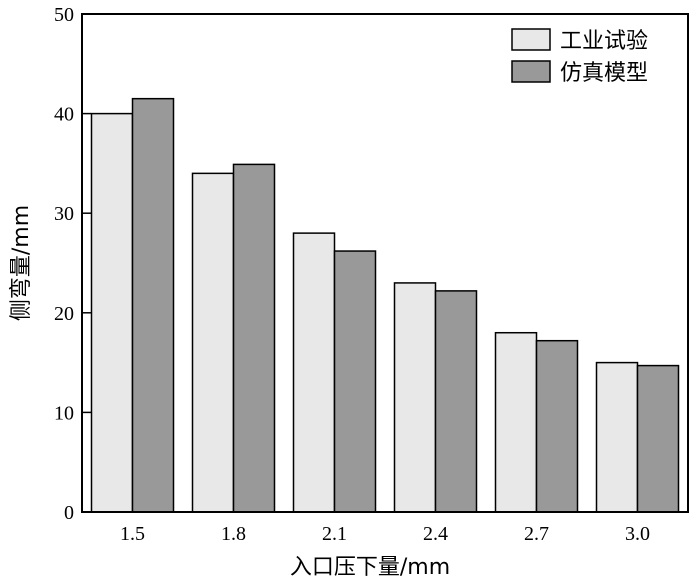  What do you see at coordinates (370, 567) in the screenshot?
I see `x-axis-label: 入口压下量/mm` at bounding box center [370, 567].